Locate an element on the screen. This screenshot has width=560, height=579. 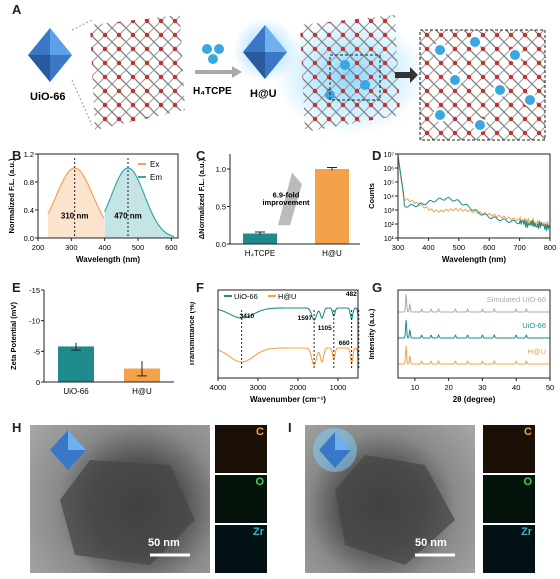
x-tick-label: 2000 is located at coordinates (298, 387).